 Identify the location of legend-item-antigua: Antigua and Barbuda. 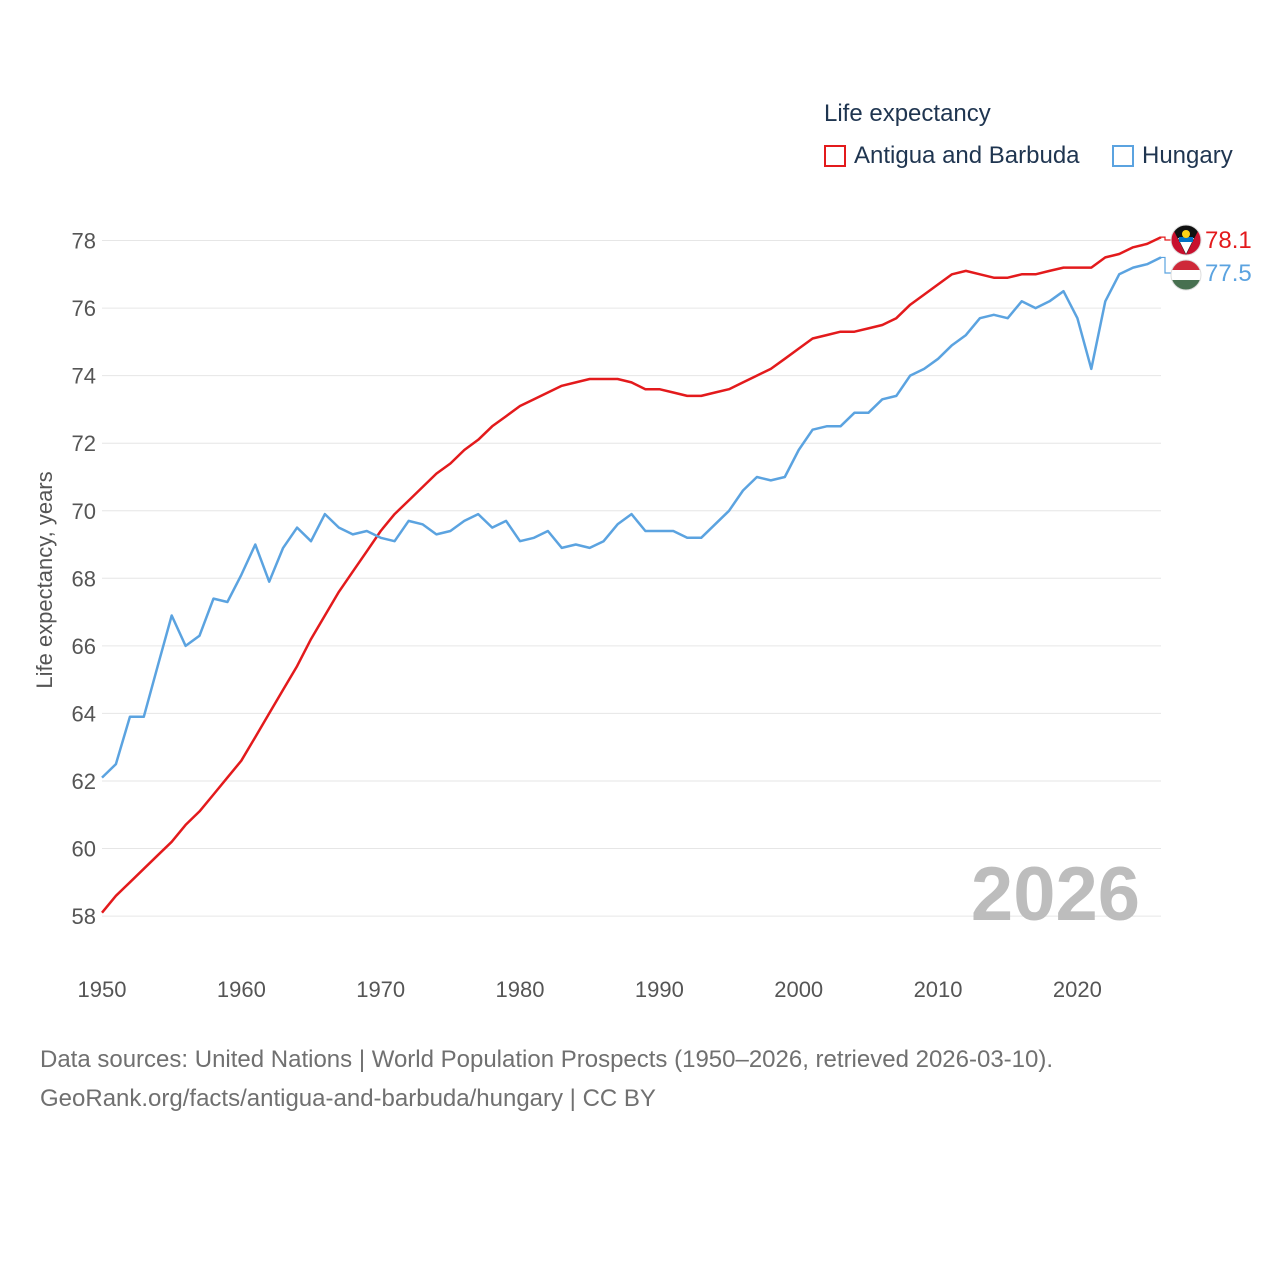
(952, 156).